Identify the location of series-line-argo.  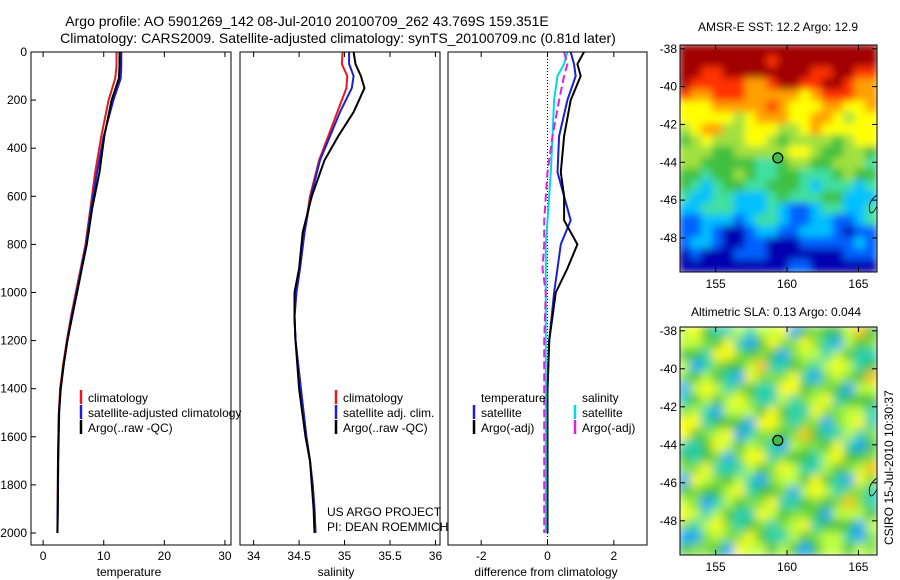
(88, 293).